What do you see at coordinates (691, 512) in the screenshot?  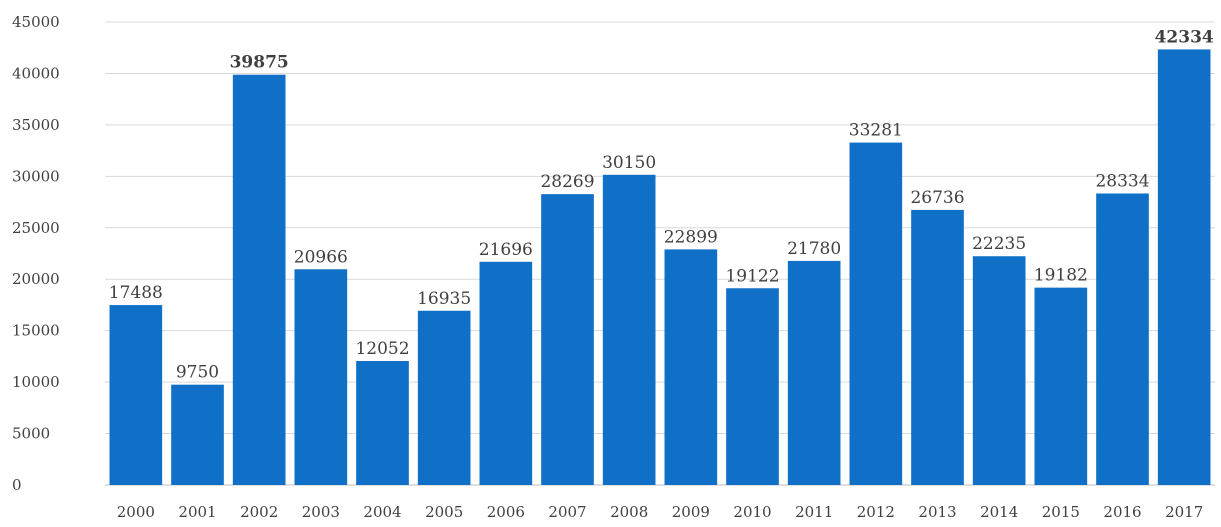 I see `x-tick-label-2009: 2009` at bounding box center [691, 512].